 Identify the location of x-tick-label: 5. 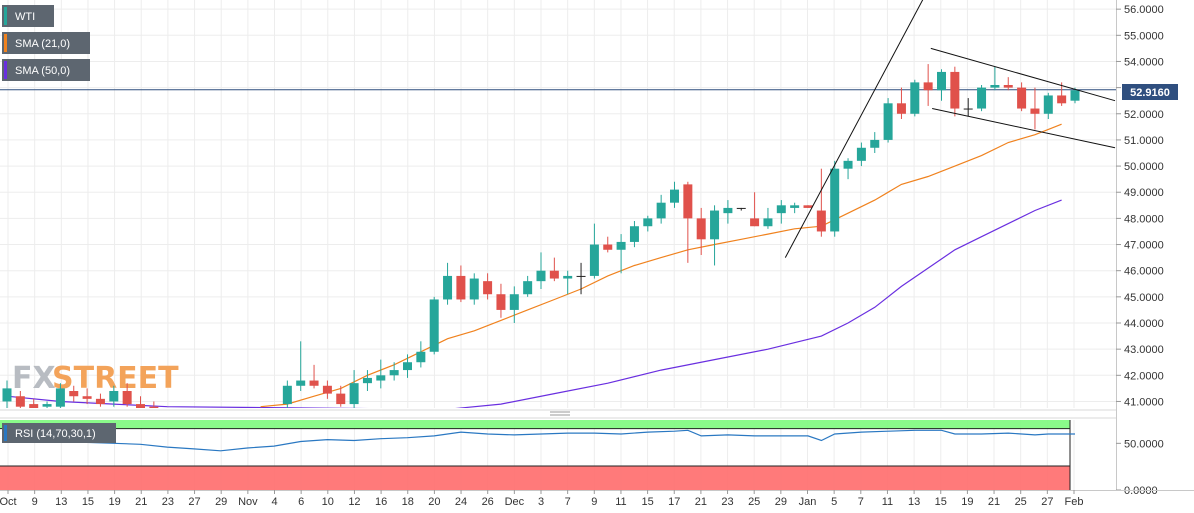
(834, 502).